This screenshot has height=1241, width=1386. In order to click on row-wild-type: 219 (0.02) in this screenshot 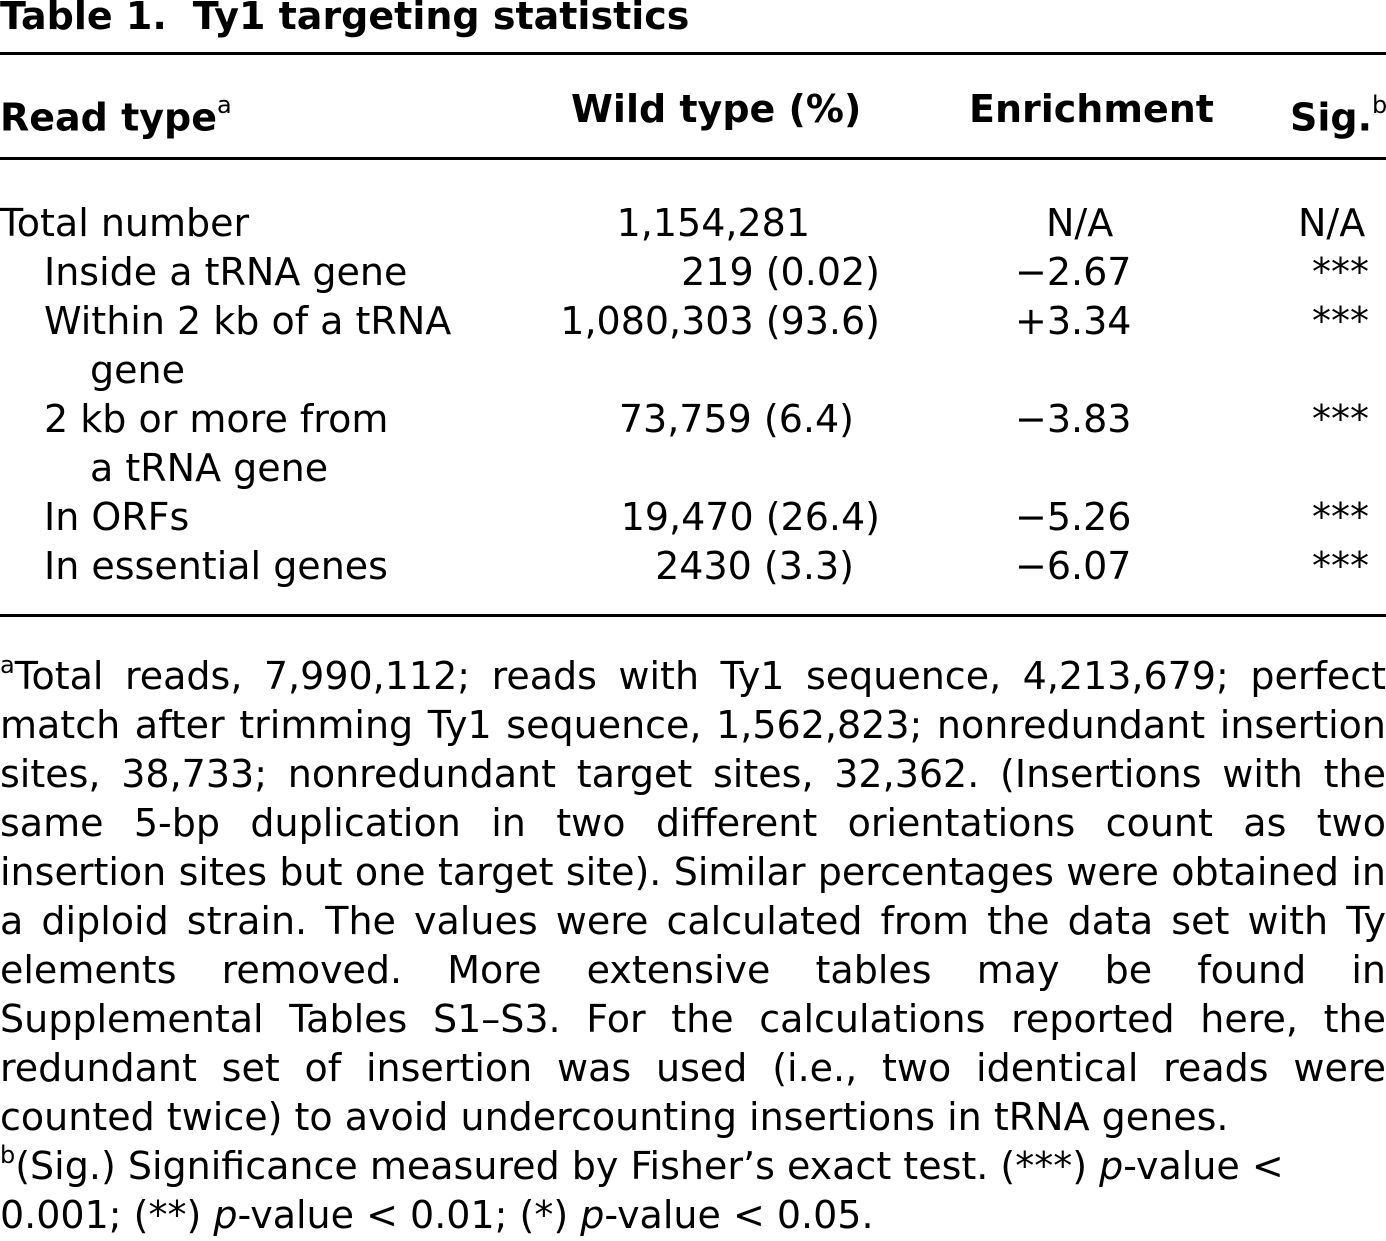, I will do `click(780, 272)`.